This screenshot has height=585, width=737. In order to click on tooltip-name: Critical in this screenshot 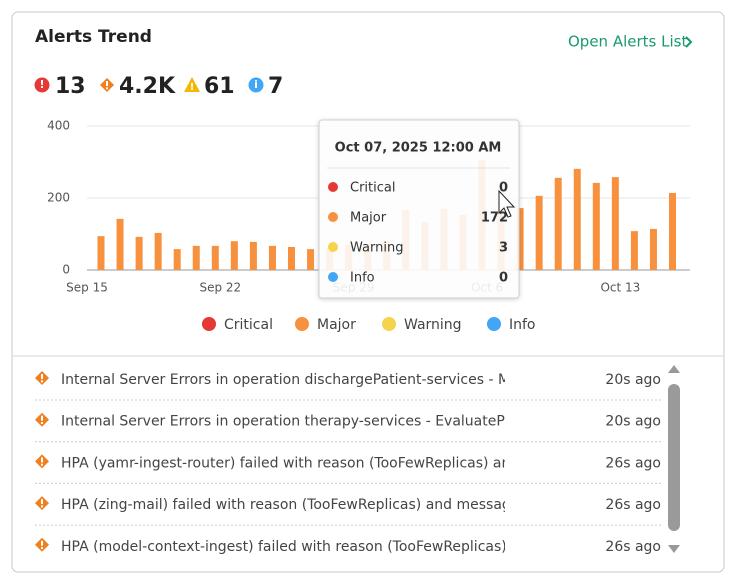, I will do `click(372, 188)`.